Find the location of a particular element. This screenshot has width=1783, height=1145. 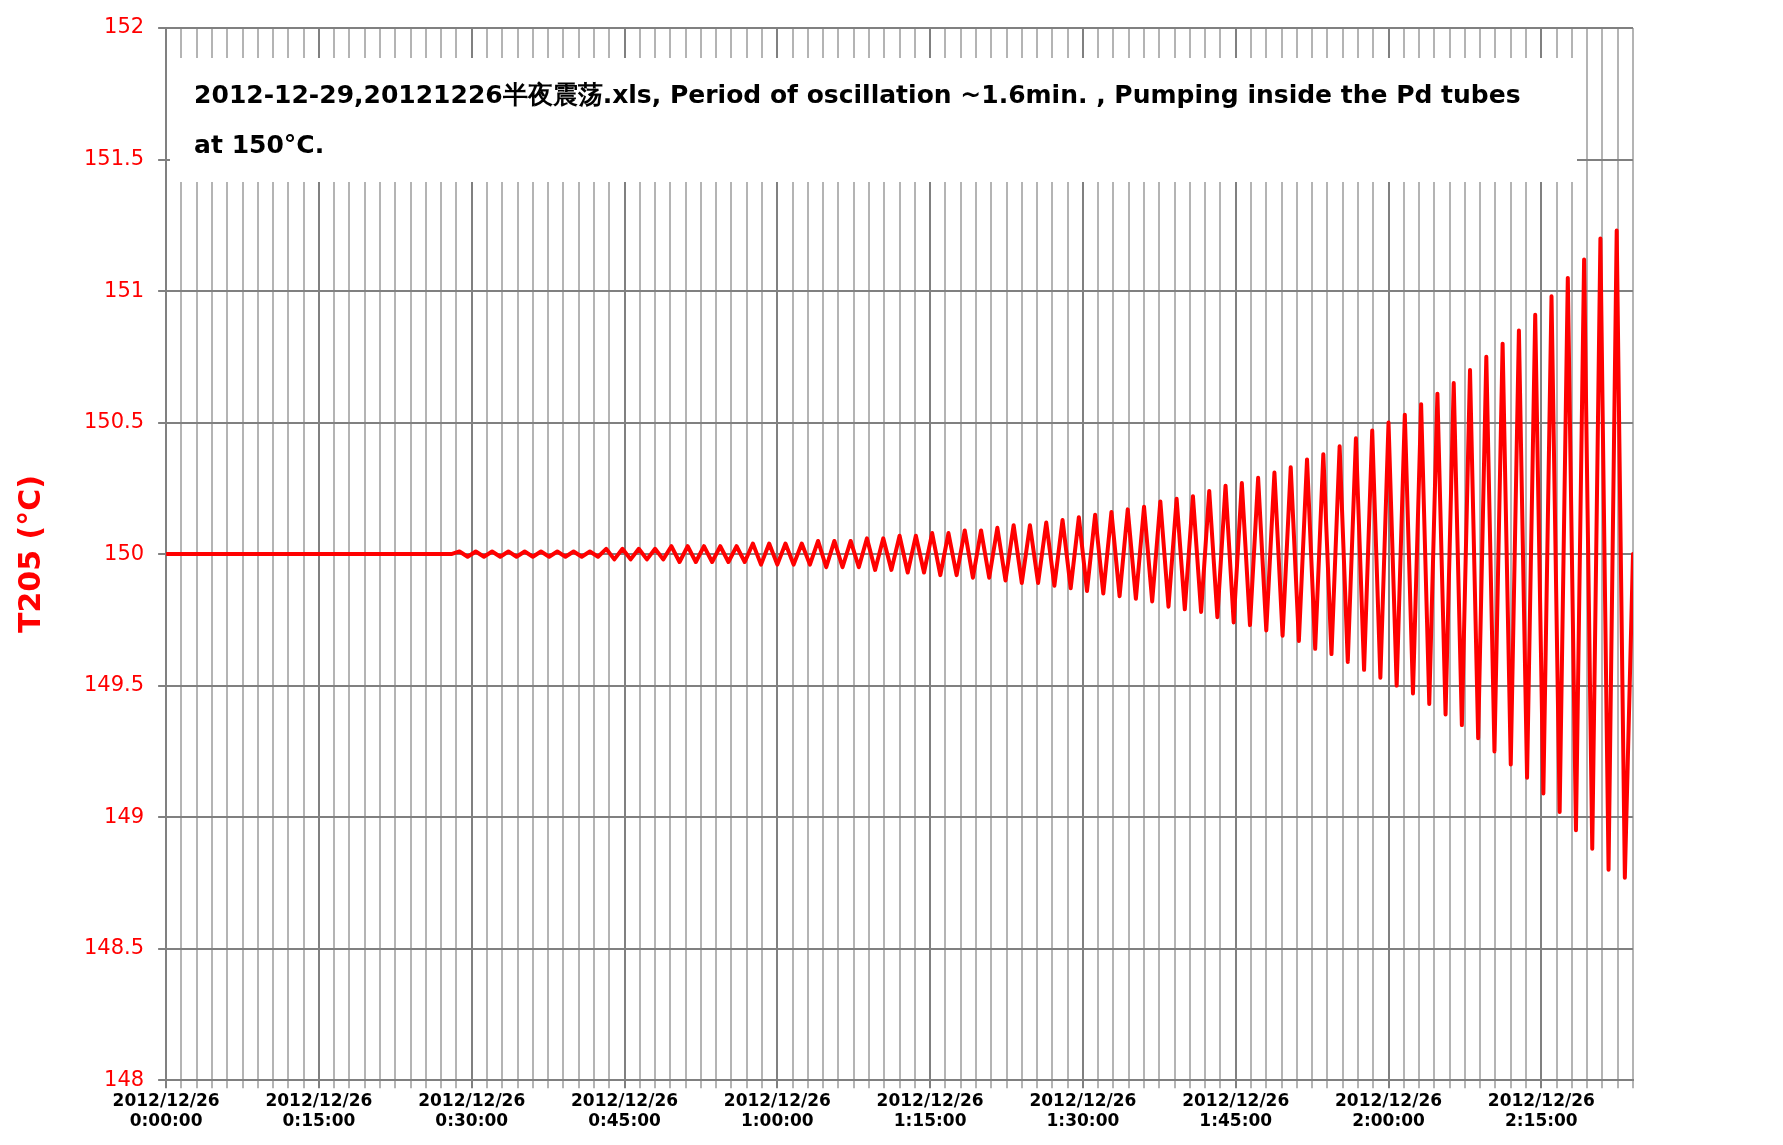

x-tick-label: 2012/12/26 0:00:00 is located at coordinates (166, 1110).